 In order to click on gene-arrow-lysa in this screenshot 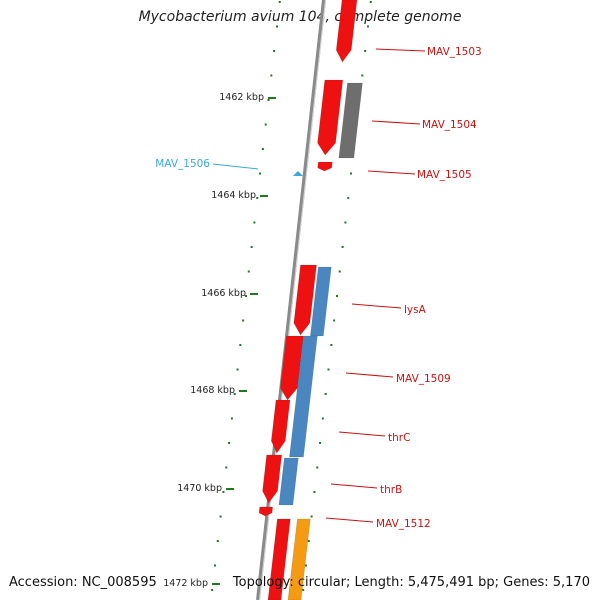, I will do `click(305, 300)`.